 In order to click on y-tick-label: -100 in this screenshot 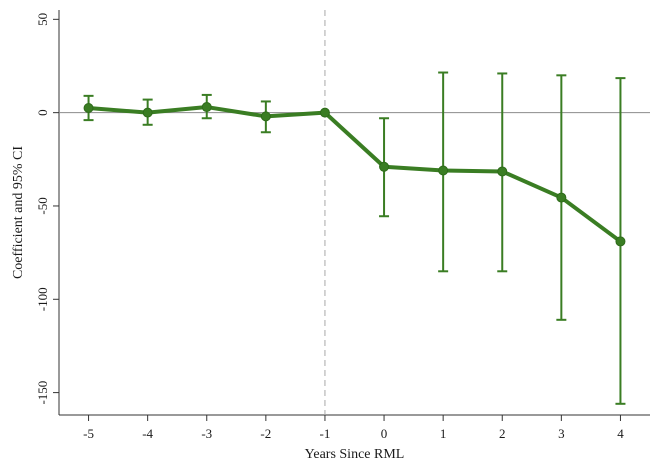, I will do `click(42, 299)`.